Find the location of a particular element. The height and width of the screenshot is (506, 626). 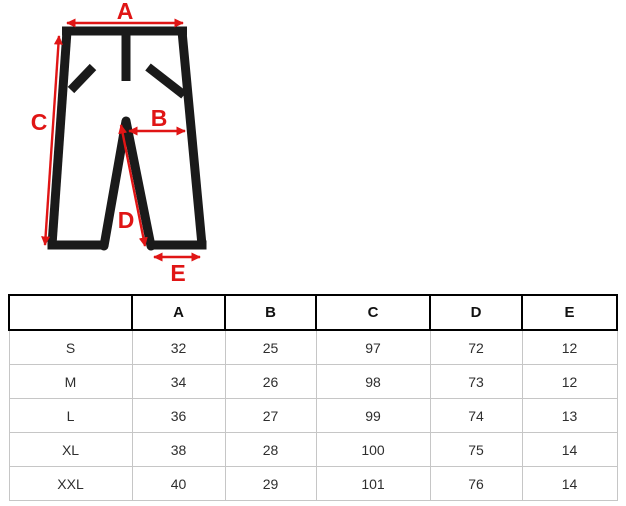

value-cell-d: 74 is located at coordinates (476, 415).